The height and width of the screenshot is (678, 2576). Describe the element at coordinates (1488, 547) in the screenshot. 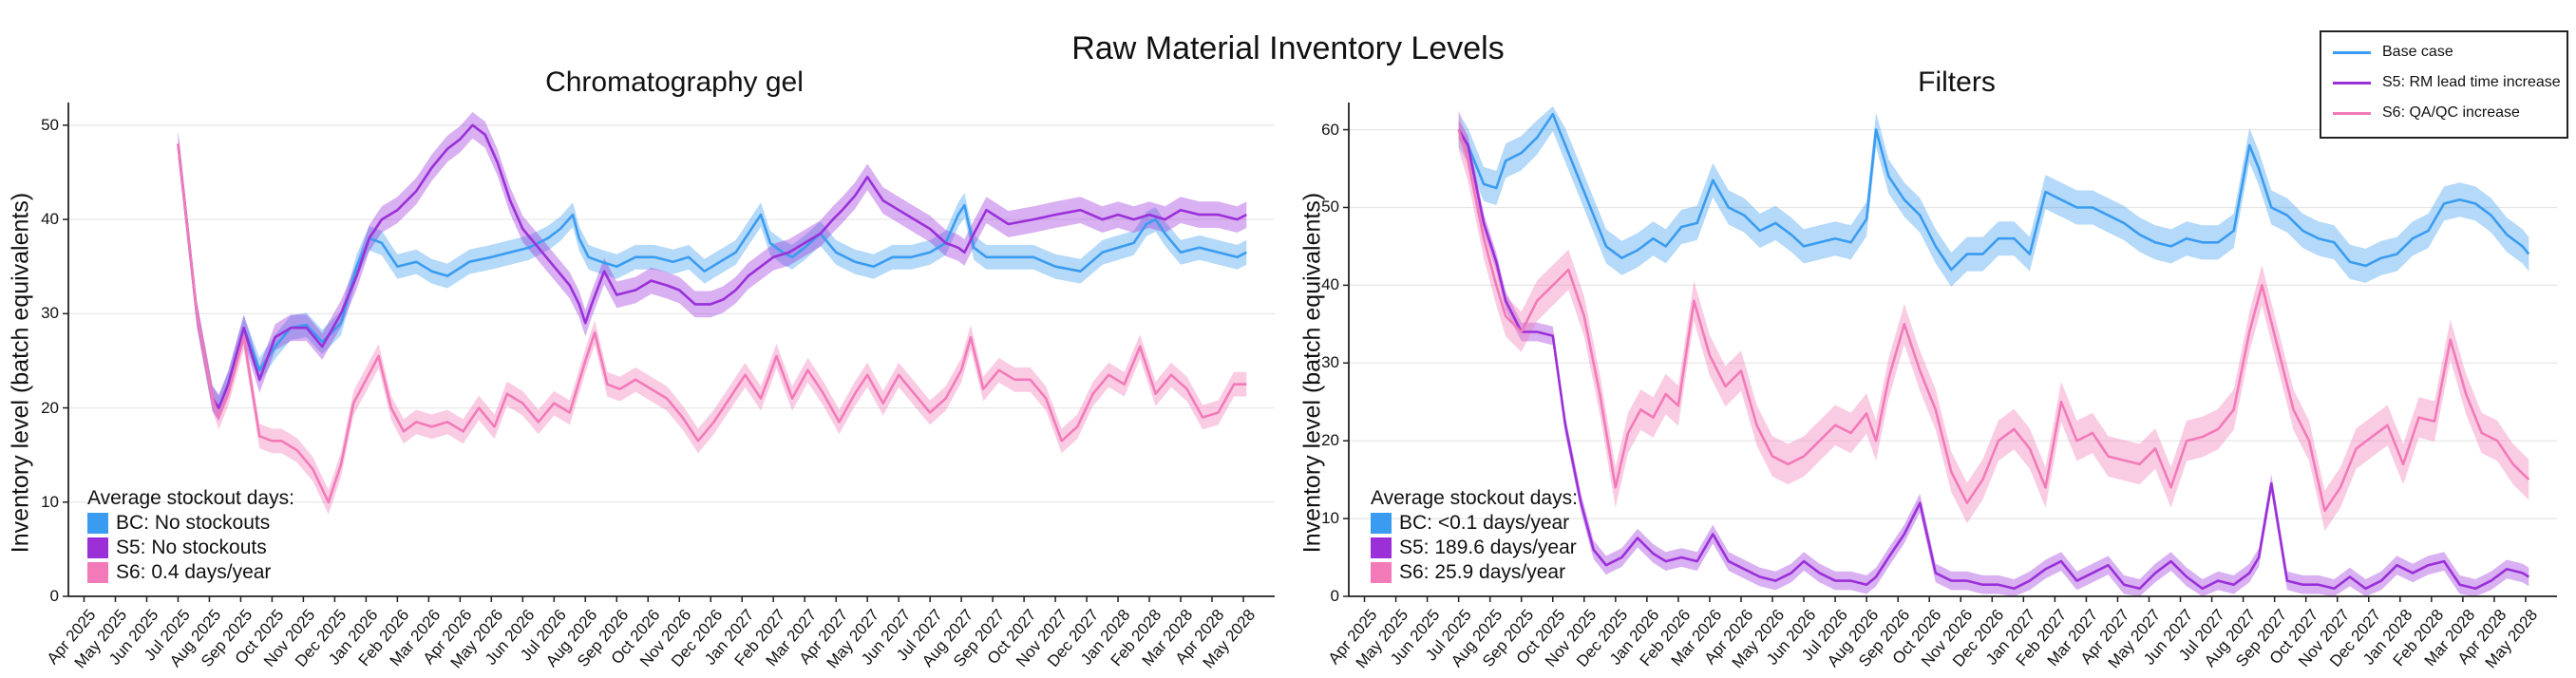

I see `stockout-text: S5: 189.6 days/year` at that location.